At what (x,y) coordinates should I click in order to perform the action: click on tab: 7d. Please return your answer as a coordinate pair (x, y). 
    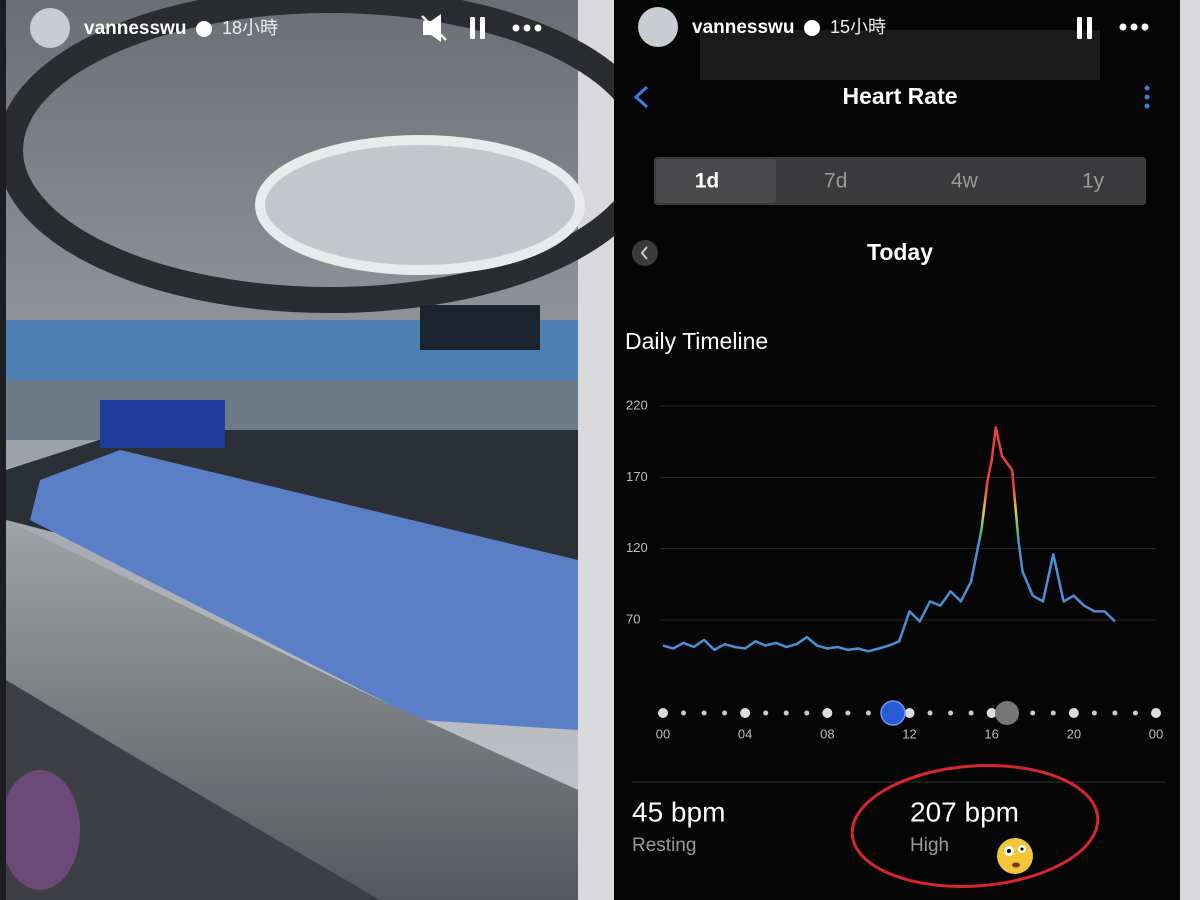
    Looking at the image, I should click on (835, 181).